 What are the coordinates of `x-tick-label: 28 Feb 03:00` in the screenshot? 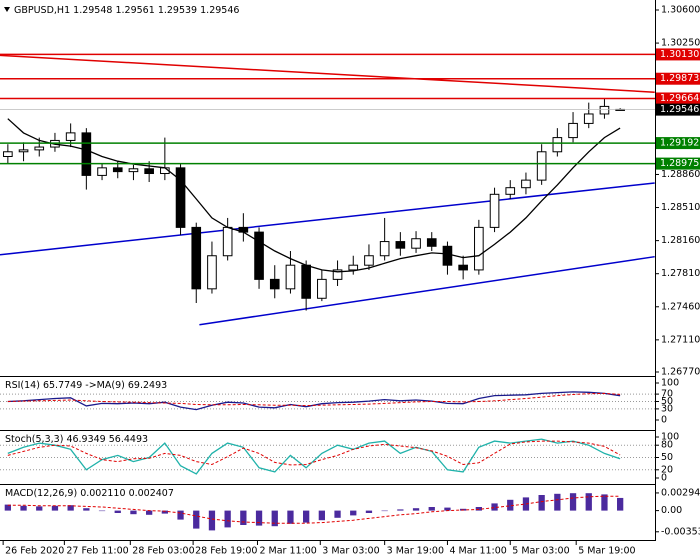 It's located at (163, 551).